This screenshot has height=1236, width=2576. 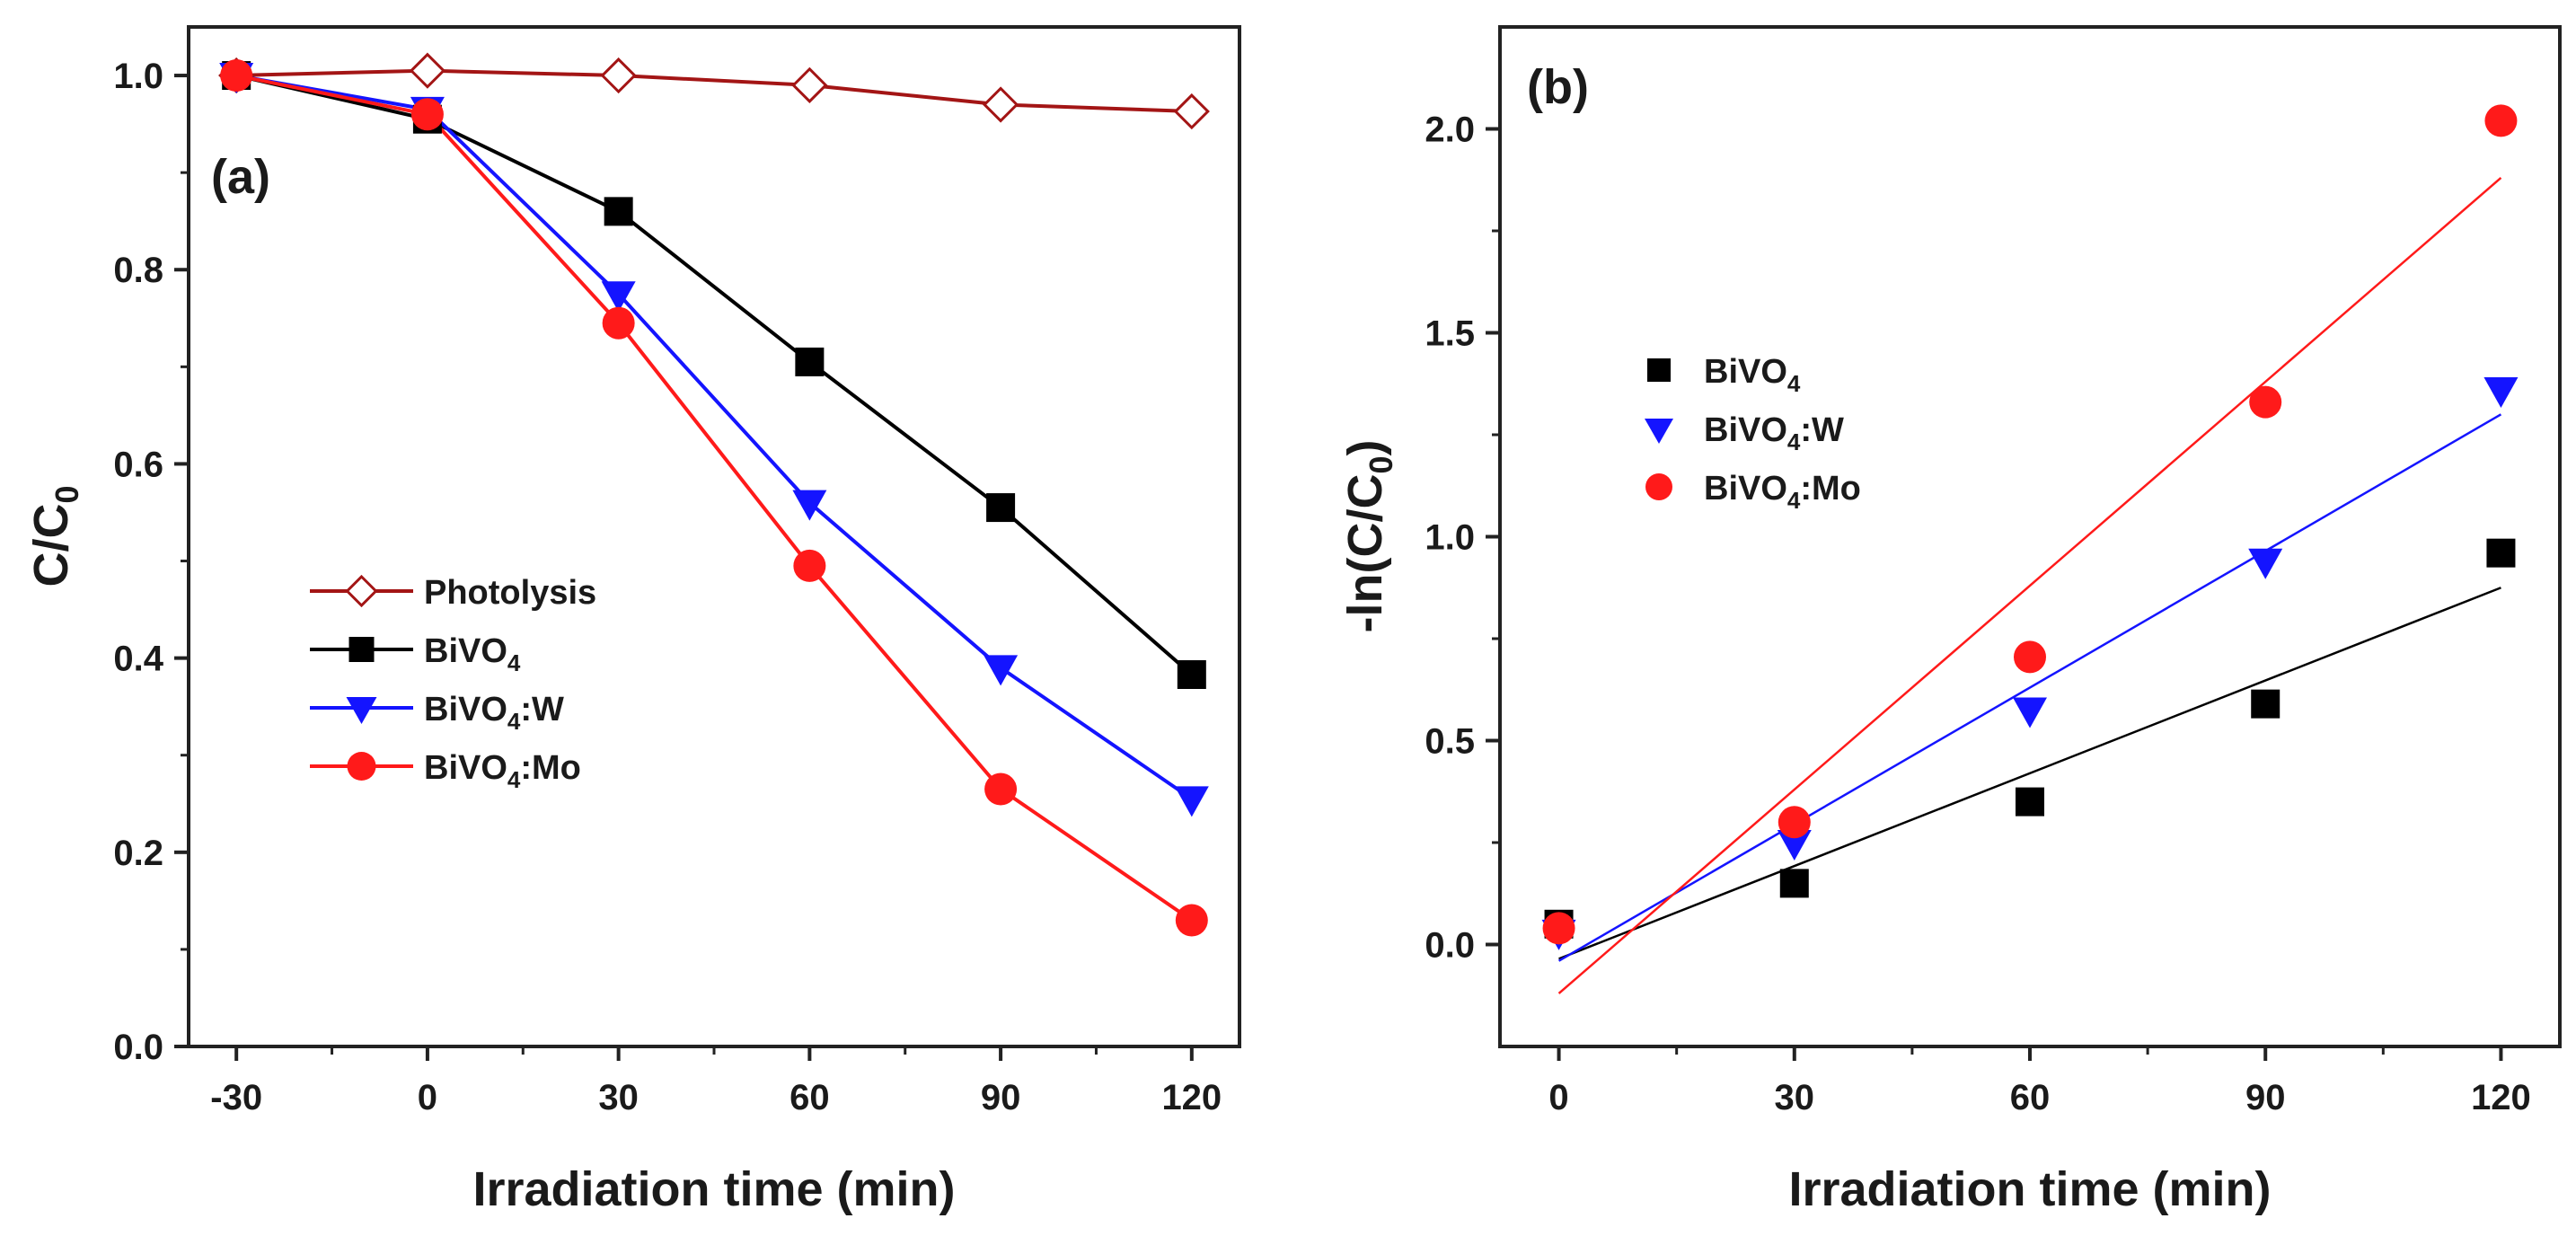 I want to click on y-tick-label: 0.5, so click(x=1450, y=742).